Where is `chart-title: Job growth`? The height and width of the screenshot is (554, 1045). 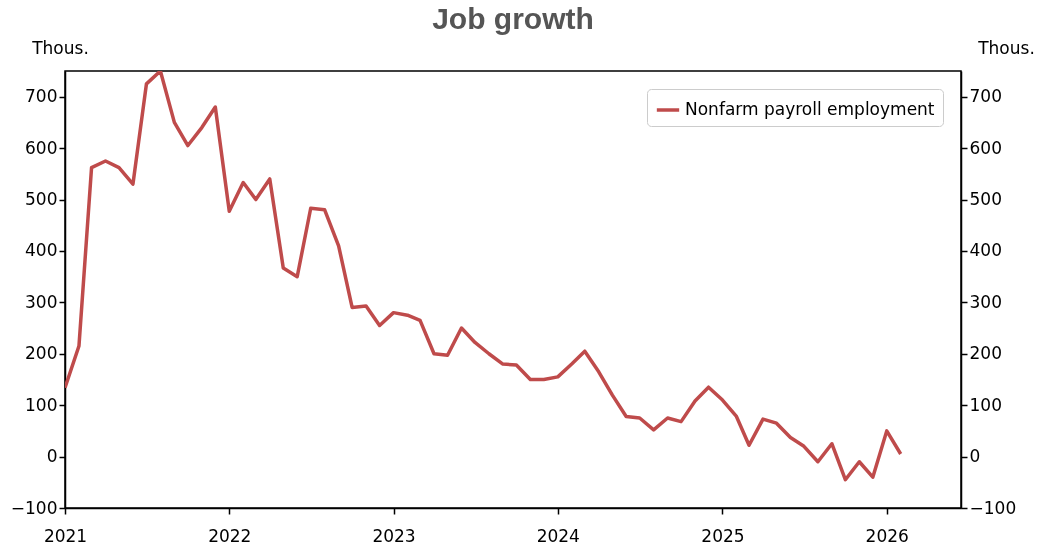
chart-title: Job growth is located at coordinates (513, 18).